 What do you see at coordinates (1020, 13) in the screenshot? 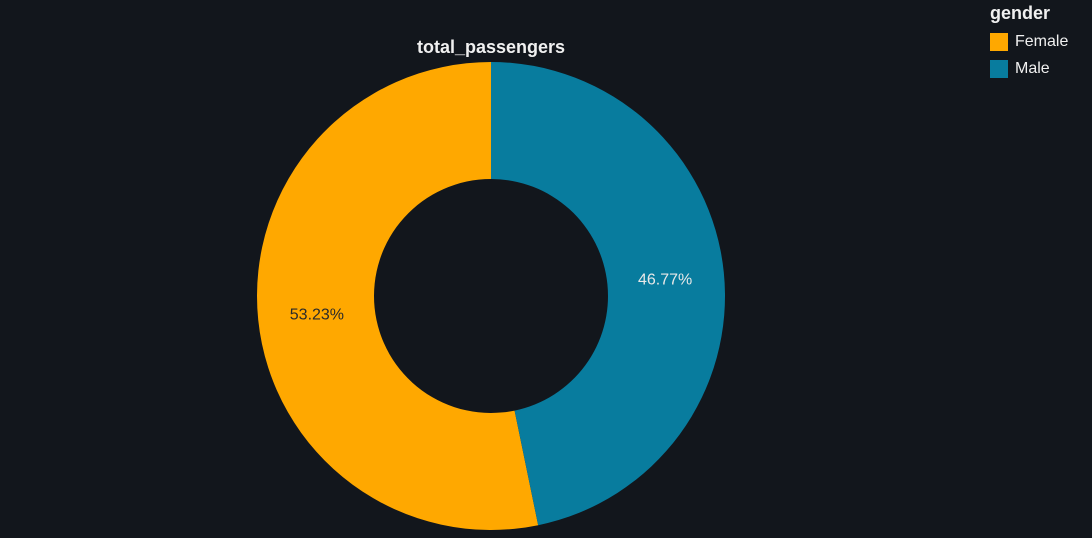
I see `legend-title: gender` at bounding box center [1020, 13].